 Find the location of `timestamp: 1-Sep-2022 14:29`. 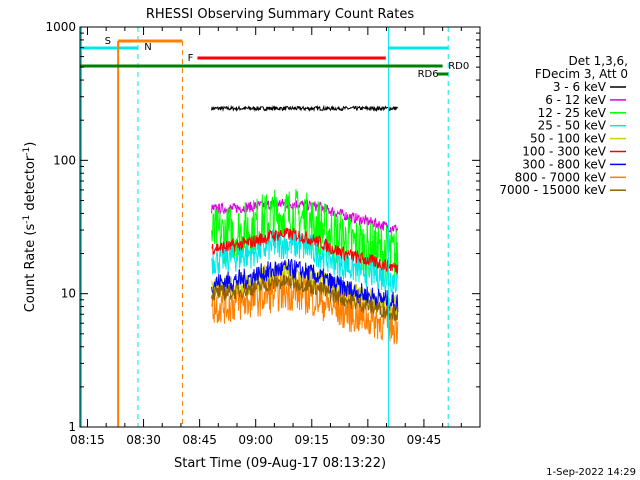

timestamp: 1-Sep-2022 14:29 is located at coordinates (591, 472).